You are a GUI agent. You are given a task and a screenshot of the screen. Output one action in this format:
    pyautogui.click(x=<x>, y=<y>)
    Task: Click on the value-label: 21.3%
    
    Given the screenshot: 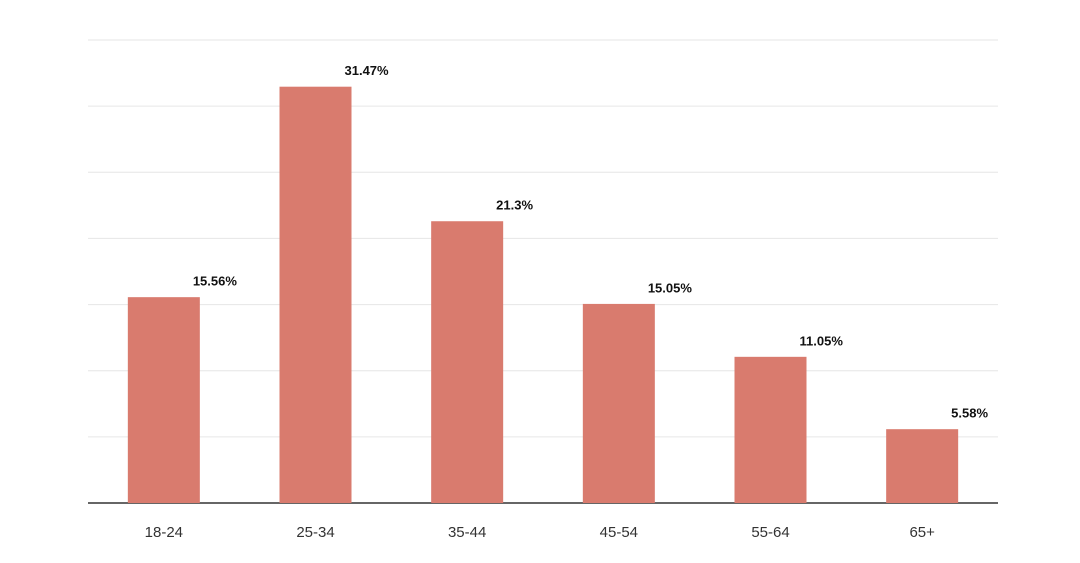 What is the action you would take?
    pyautogui.click(x=514, y=205)
    